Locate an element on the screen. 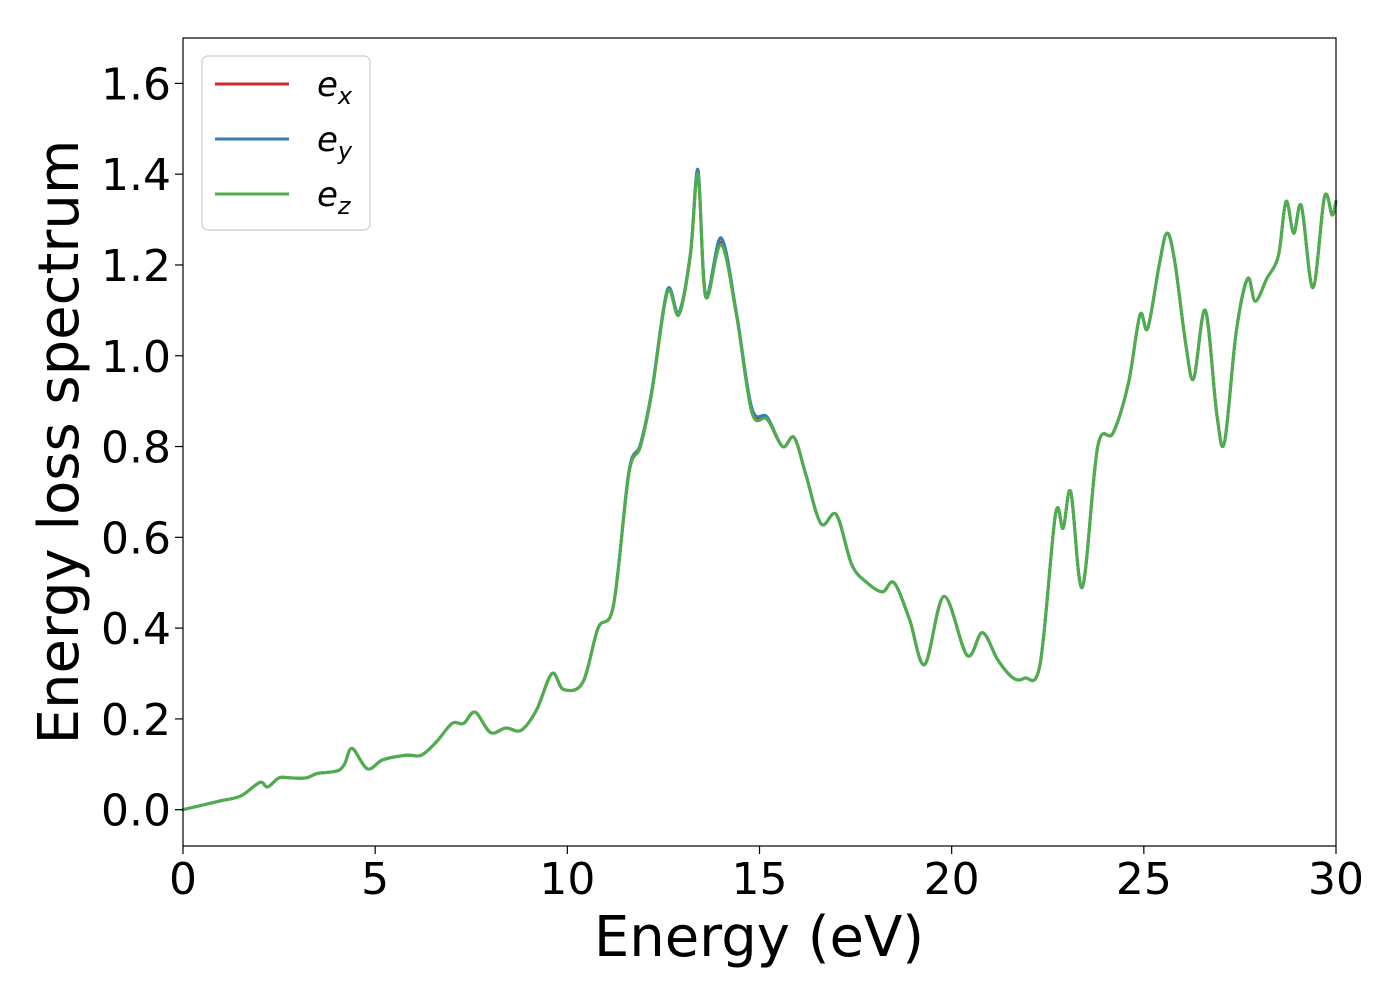 The height and width of the screenshot is (1000, 1400). y-axis-label: Energy loss spectrum is located at coordinates (59, 442).